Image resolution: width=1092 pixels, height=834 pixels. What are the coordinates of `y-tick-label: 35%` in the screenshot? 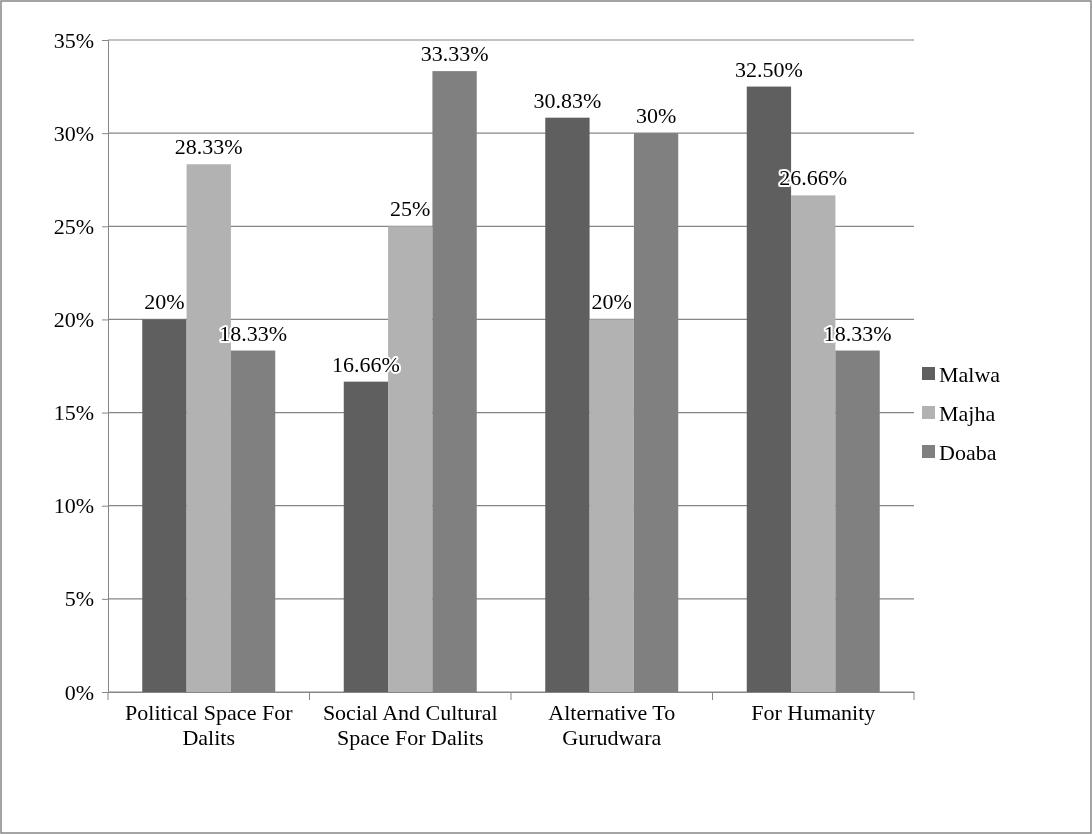 It's located at (73, 40).